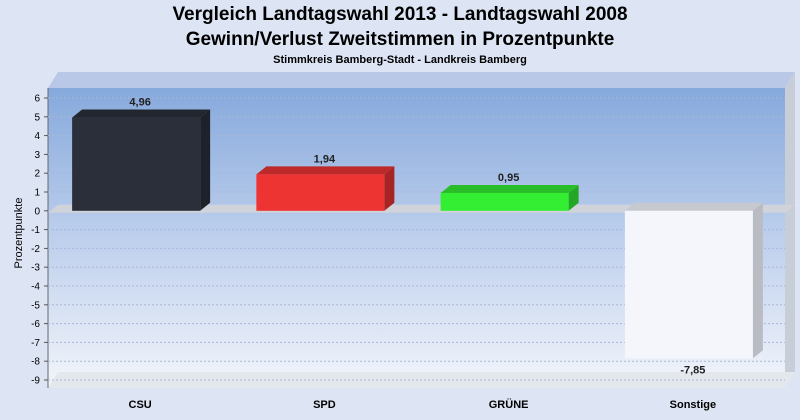  I want to click on value-label: 1,94, so click(325, 159).